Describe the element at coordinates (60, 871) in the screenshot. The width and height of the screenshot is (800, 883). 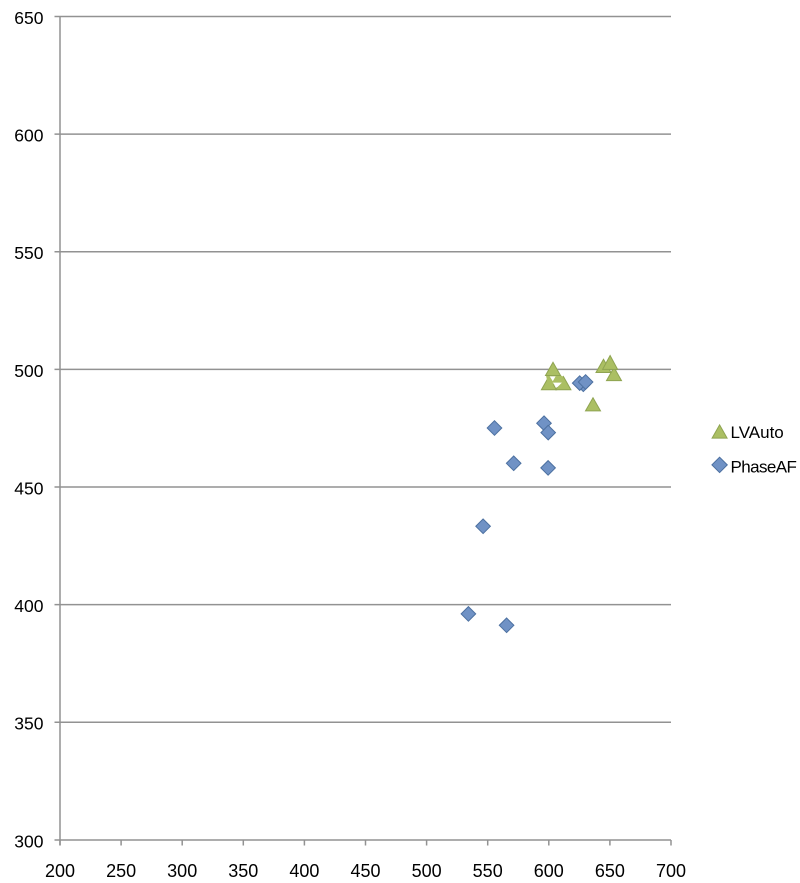
I see `svg-text: 200` at that location.